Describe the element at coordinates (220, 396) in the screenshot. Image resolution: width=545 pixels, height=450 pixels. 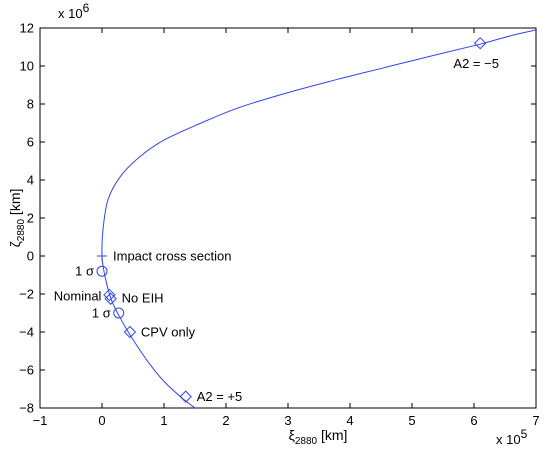
I see `annotation-label: A2 = +5` at that location.